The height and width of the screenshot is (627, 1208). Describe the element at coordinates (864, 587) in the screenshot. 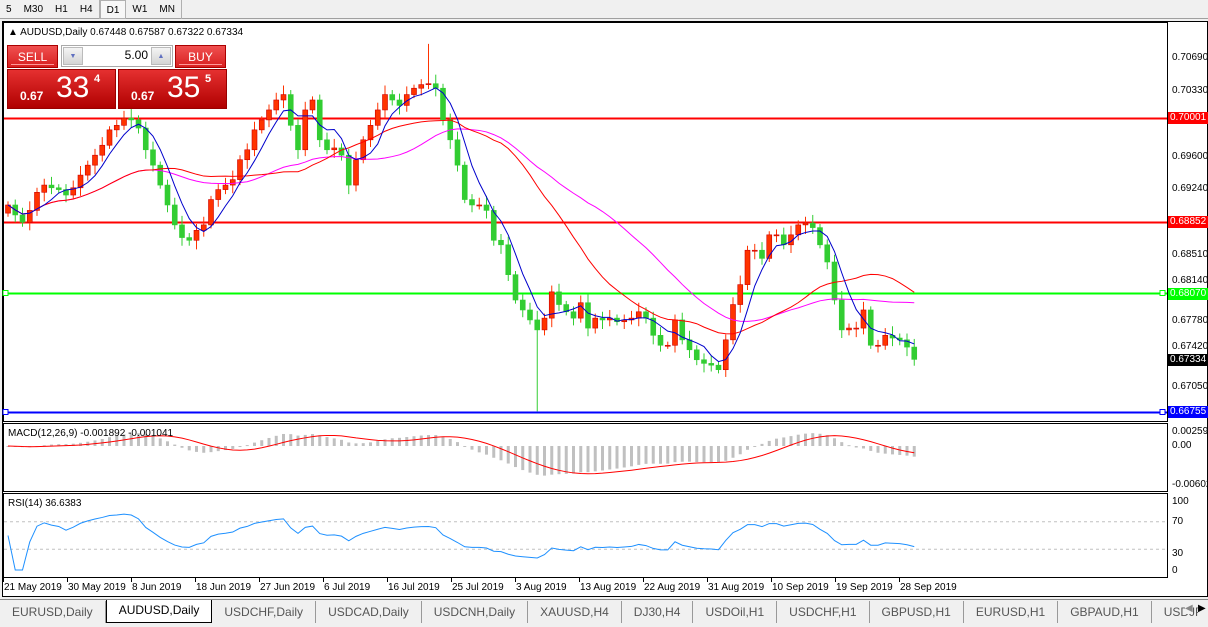

I see `date-label: 19 Sep 2019` at that location.